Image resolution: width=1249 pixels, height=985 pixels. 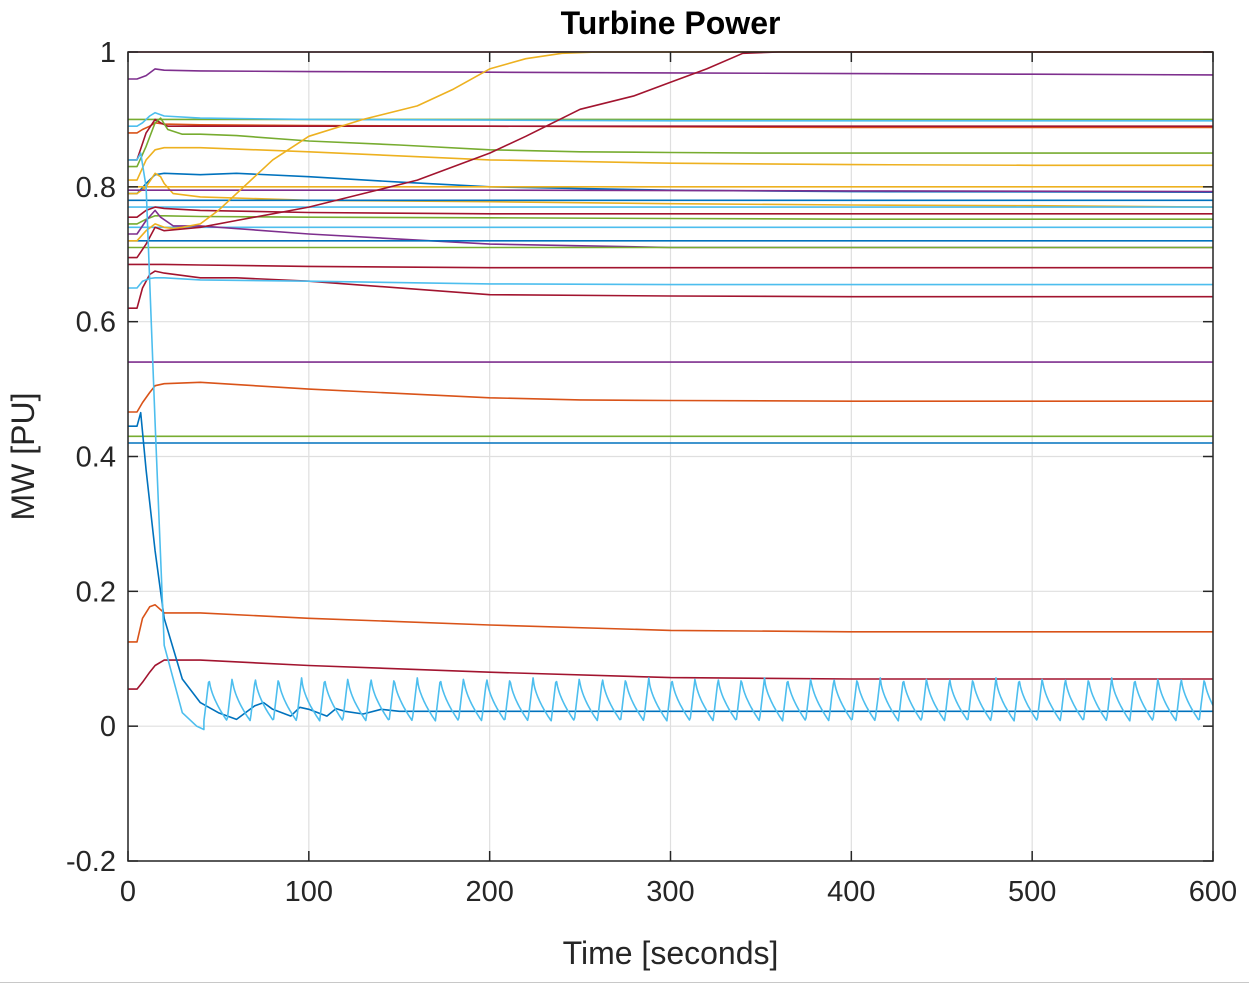 What do you see at coordinates (23, 457) in the screenshot?
I see `y-axis-label: MW [PU]` at bounding box center [23, 457].